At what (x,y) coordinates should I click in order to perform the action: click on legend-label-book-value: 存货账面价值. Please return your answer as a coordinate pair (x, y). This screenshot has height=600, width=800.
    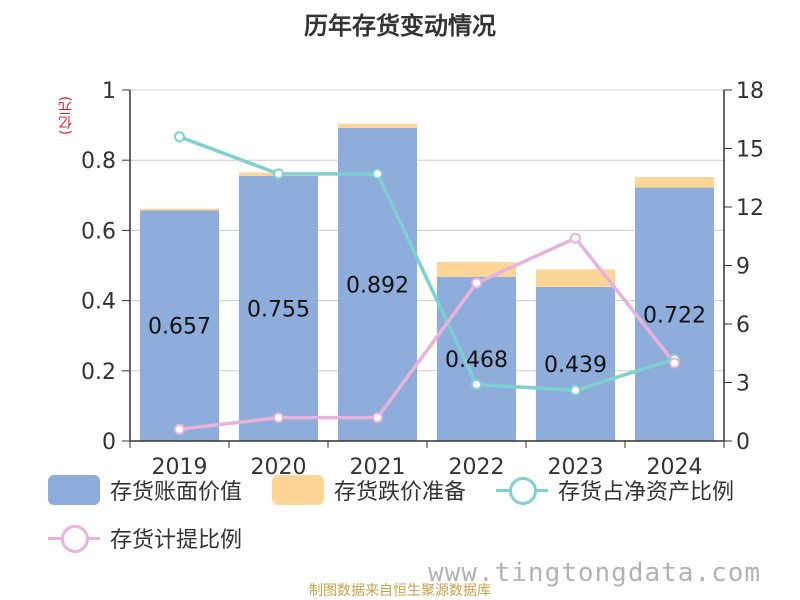
    Looking at the image, I should click on (176, 492).